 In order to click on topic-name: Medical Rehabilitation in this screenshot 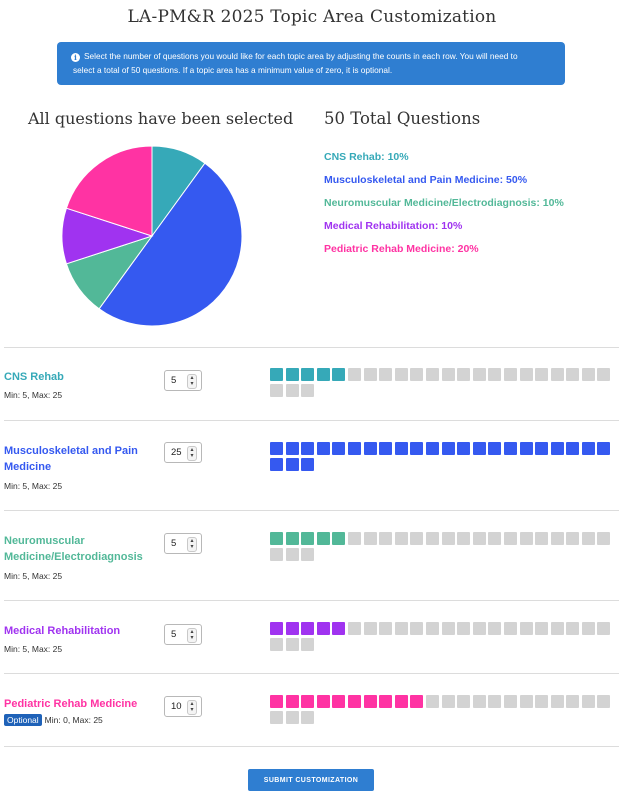, I will do `click(62, 631)`.